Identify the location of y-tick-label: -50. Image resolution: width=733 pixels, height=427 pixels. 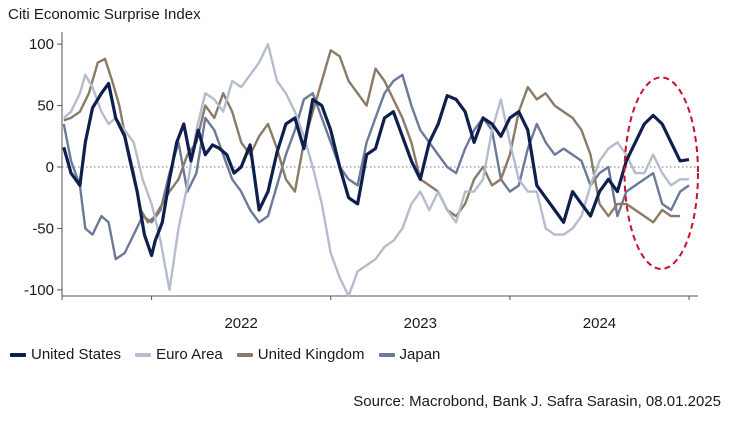
(43, 228).